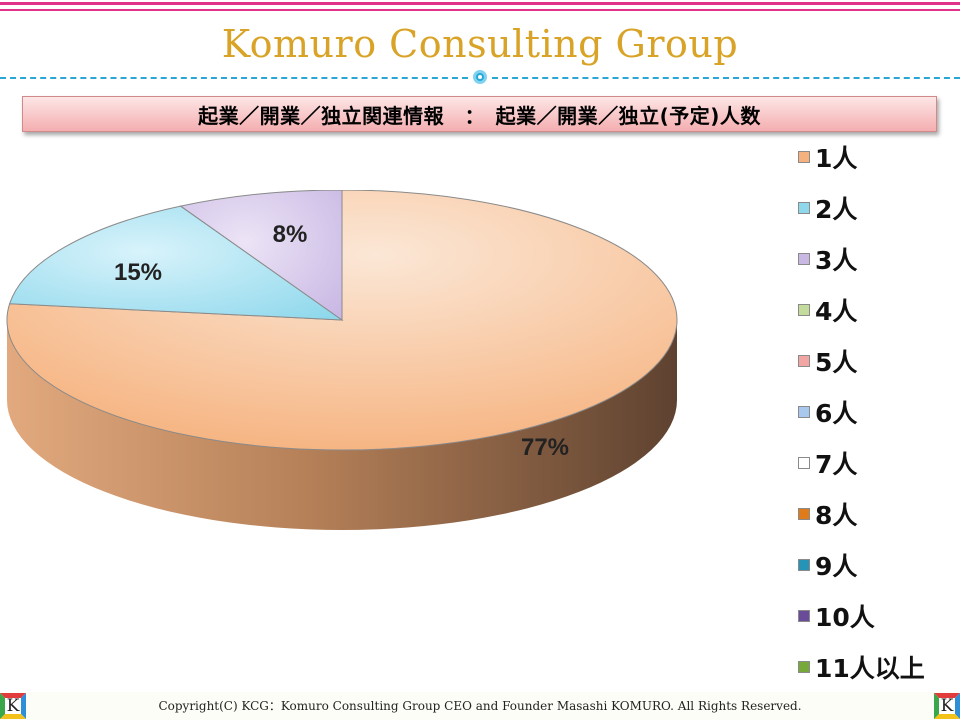 The height and width of the screenshot is (723, 960). Describe the element at coordinates (836, 566) in the screenshot. I see `legend-label-8: 9人` at that location.